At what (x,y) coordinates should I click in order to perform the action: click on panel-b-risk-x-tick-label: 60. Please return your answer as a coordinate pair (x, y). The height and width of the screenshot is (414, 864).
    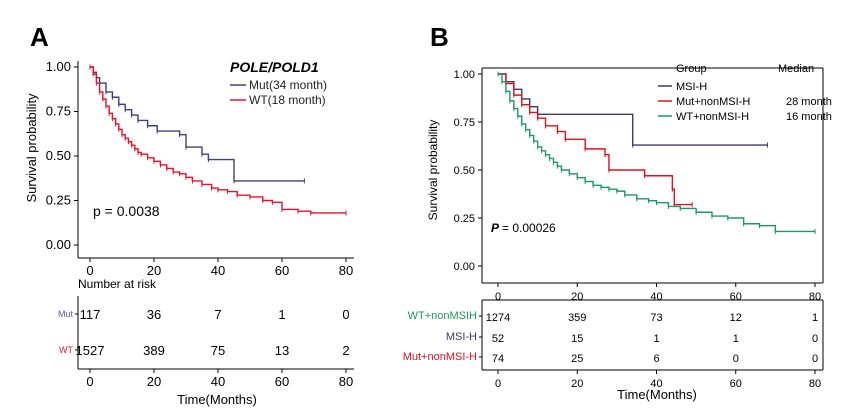
    Looking at the image, I should click on (736, 384).